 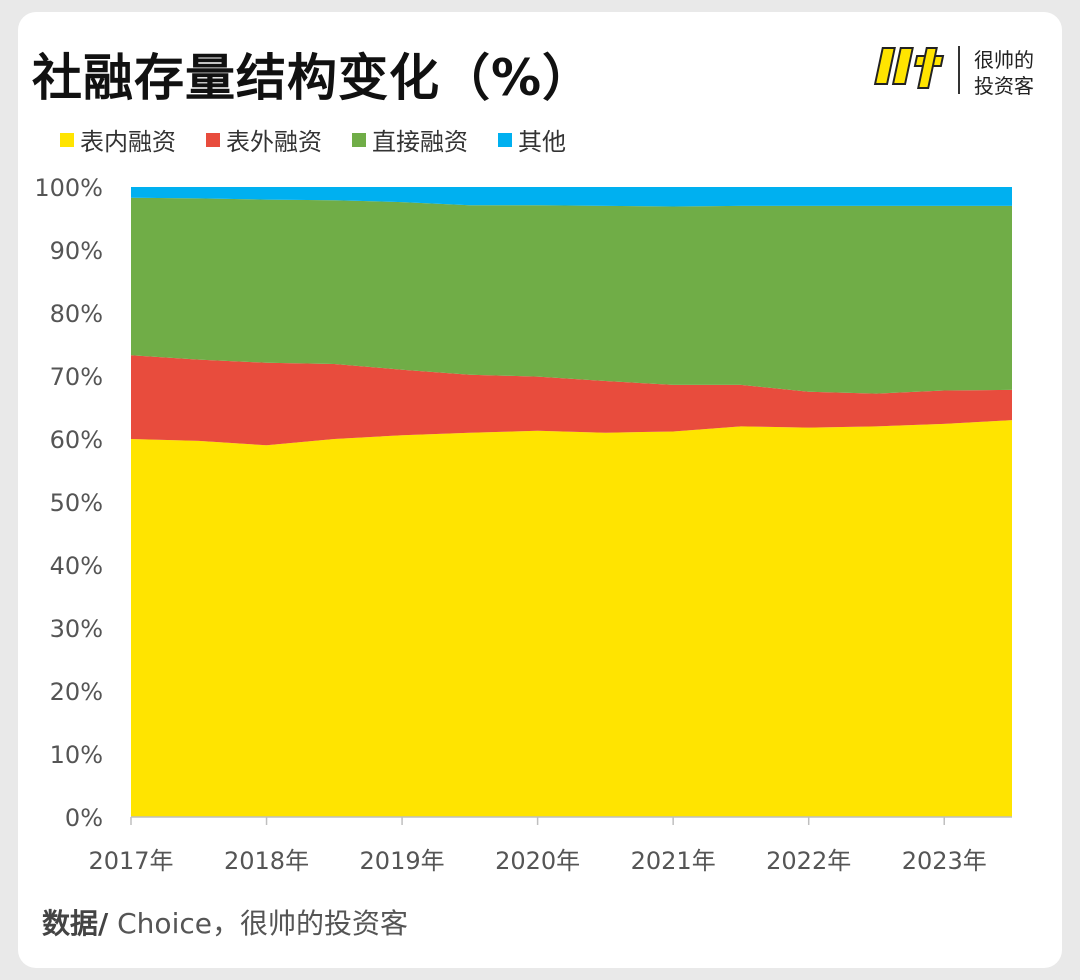 What do you see at coordinates (128, 142) in the screenshot?
I see `legend-label: 表内融资` at bounding box center [128, 142].